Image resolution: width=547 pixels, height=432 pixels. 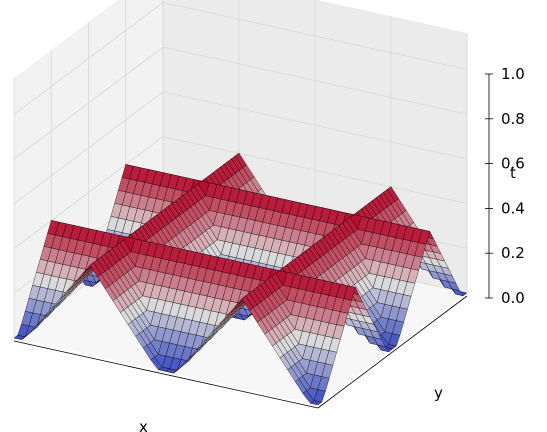 What do you see at coordinates (513, 298) in the screenshot?
I see `z-tick-label: 0.0` at bounding box center [513, 298].